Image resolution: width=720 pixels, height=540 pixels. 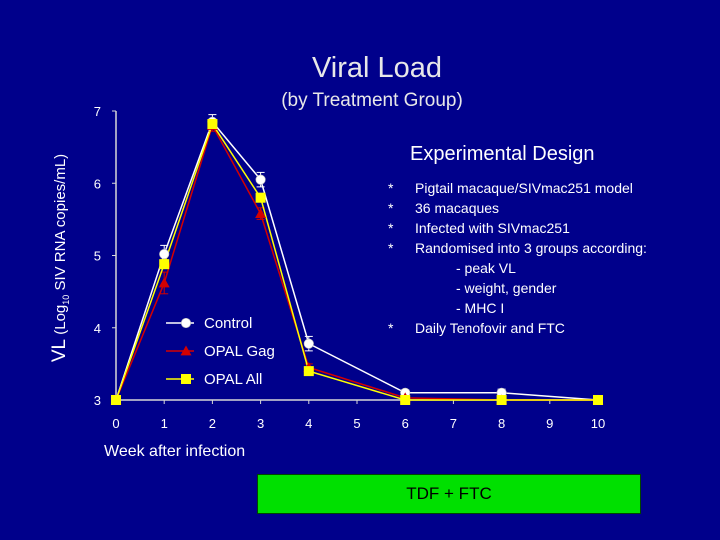 I want to click on design-item: * Randomised into 3 groups according:, so click(x=517, y=248).